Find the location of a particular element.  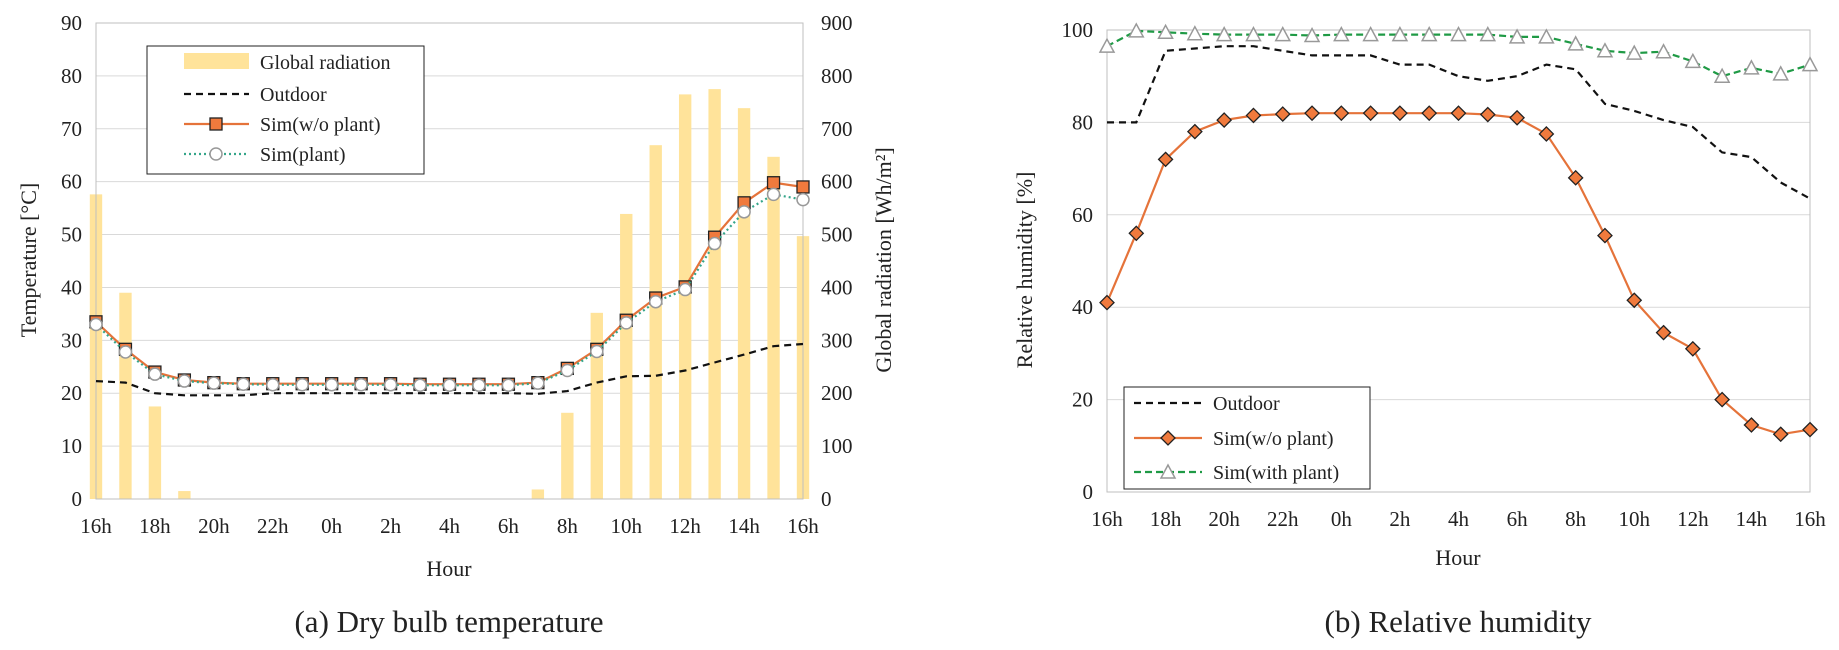

humidity-x-tick-label: 2h is located at coordinates (1400, 519).